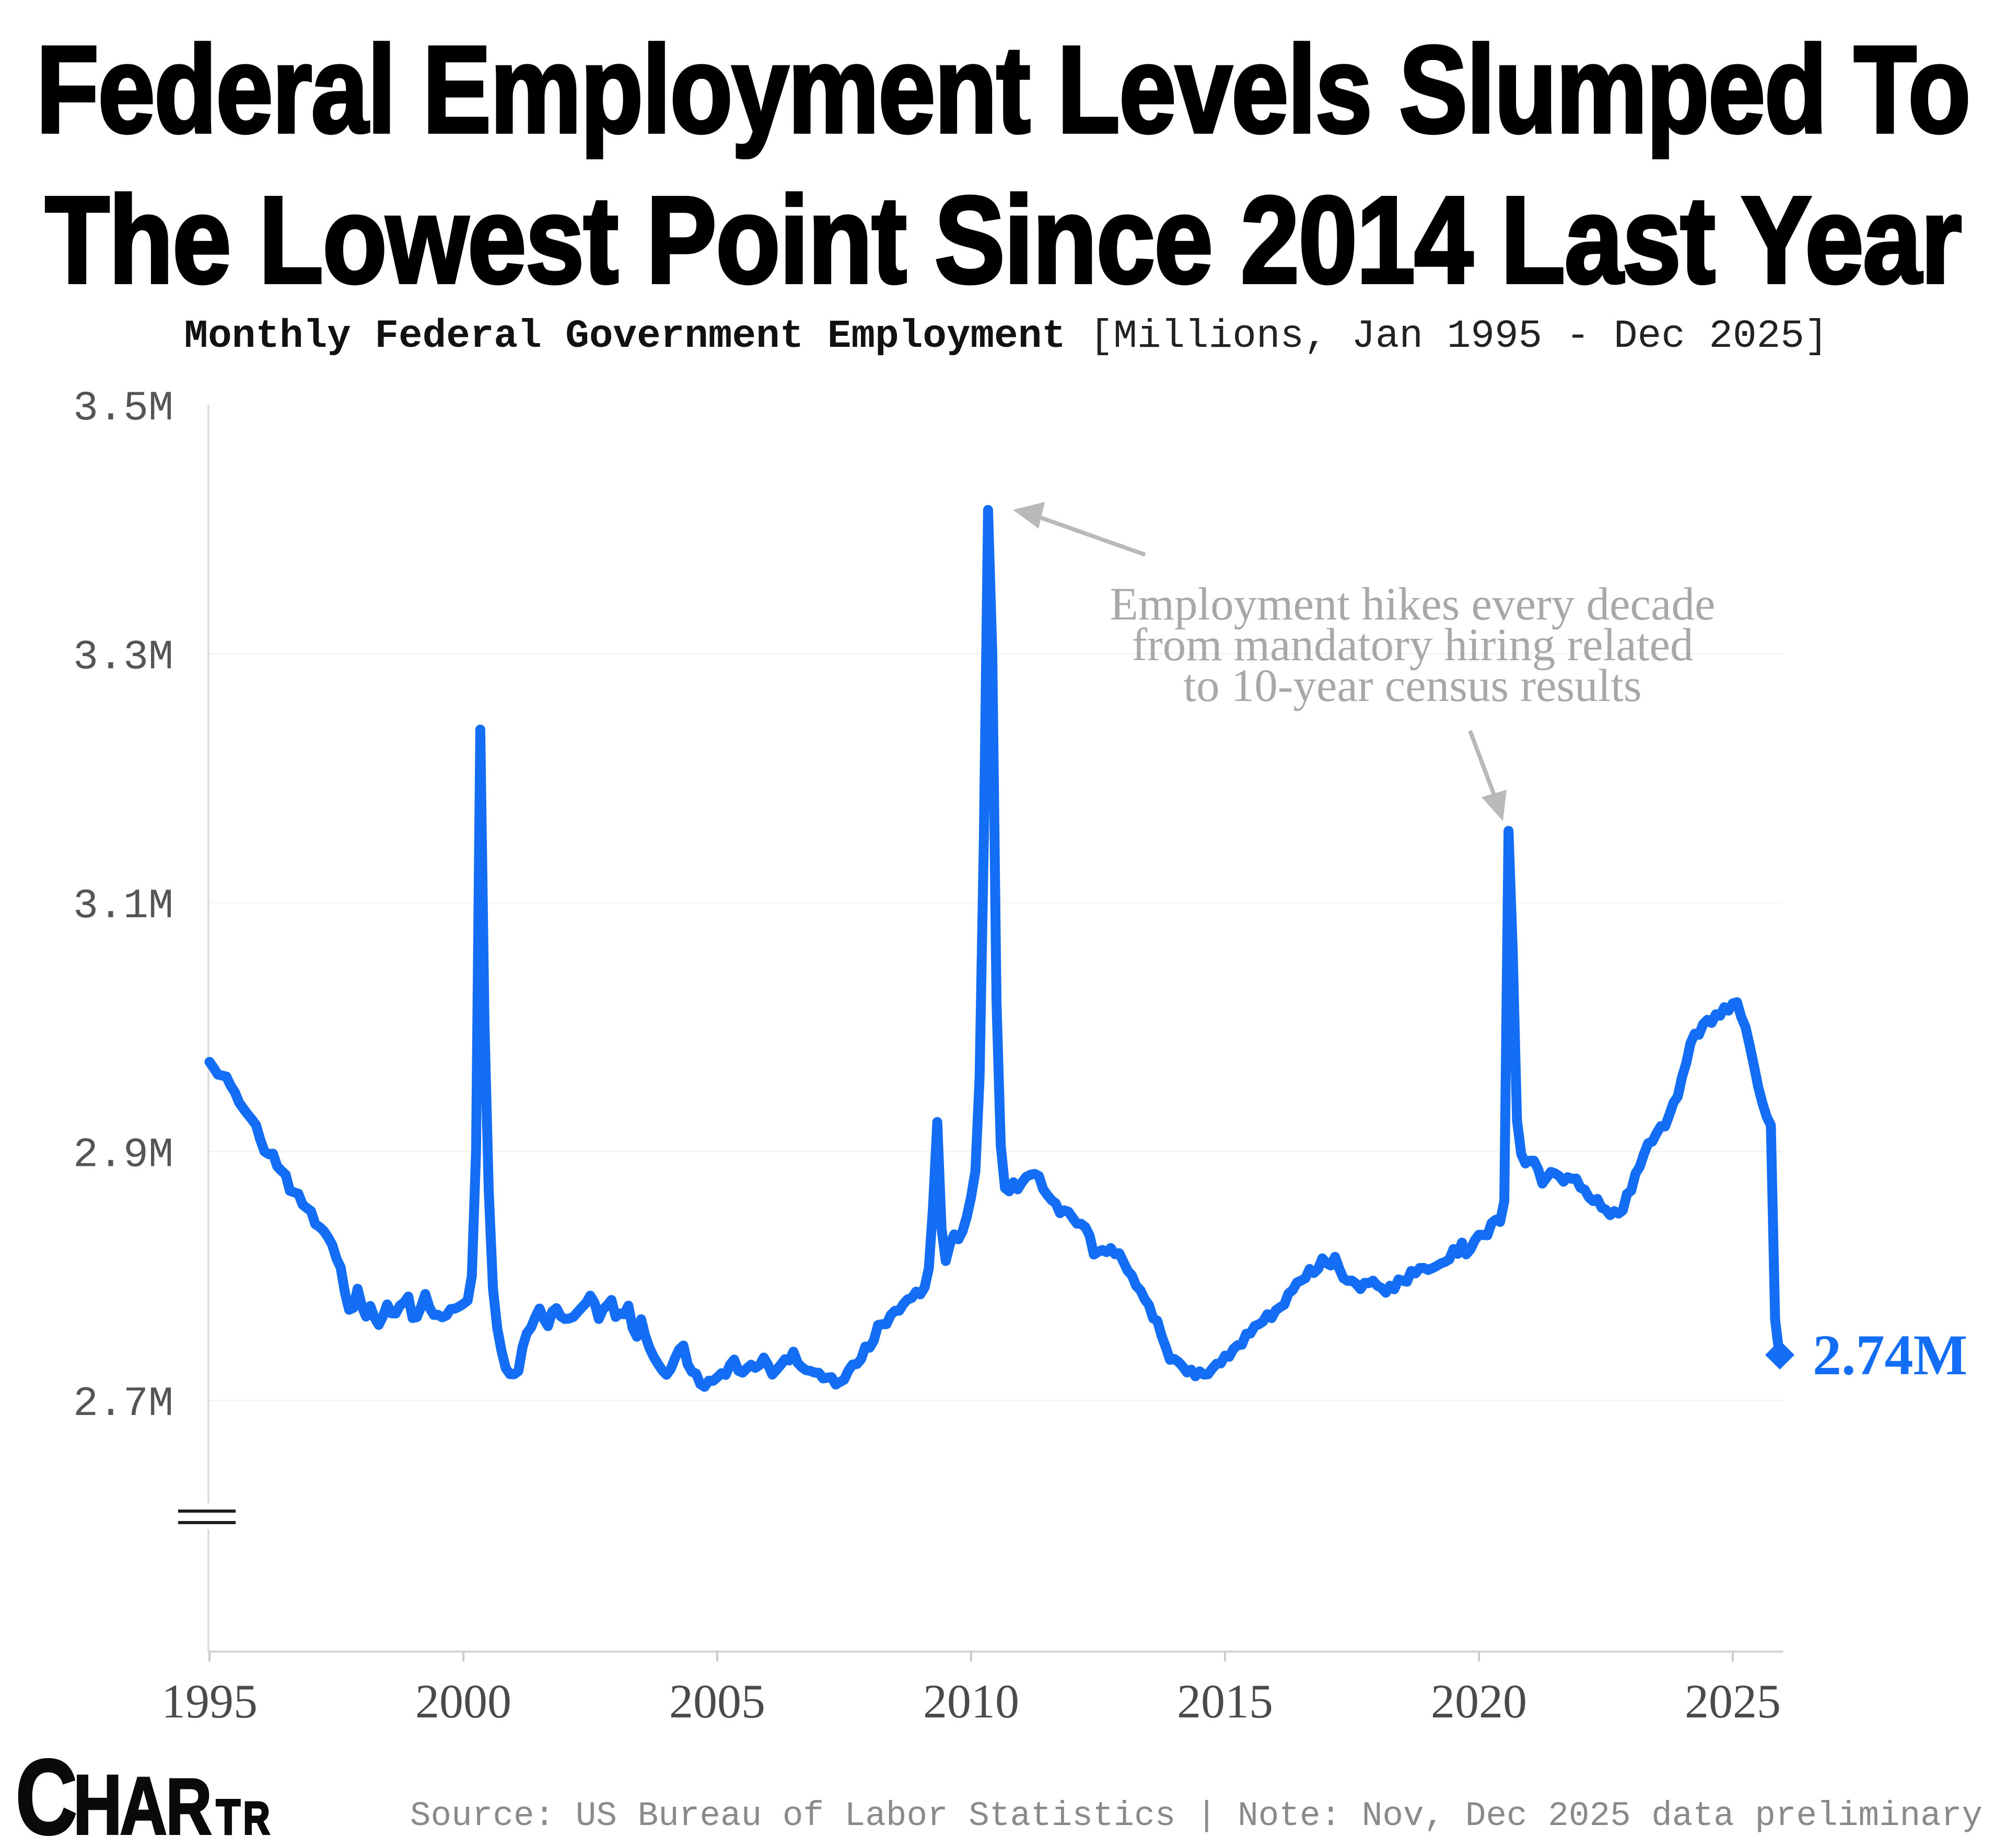  I want to click on svg-text: H, so click(97, 1803).